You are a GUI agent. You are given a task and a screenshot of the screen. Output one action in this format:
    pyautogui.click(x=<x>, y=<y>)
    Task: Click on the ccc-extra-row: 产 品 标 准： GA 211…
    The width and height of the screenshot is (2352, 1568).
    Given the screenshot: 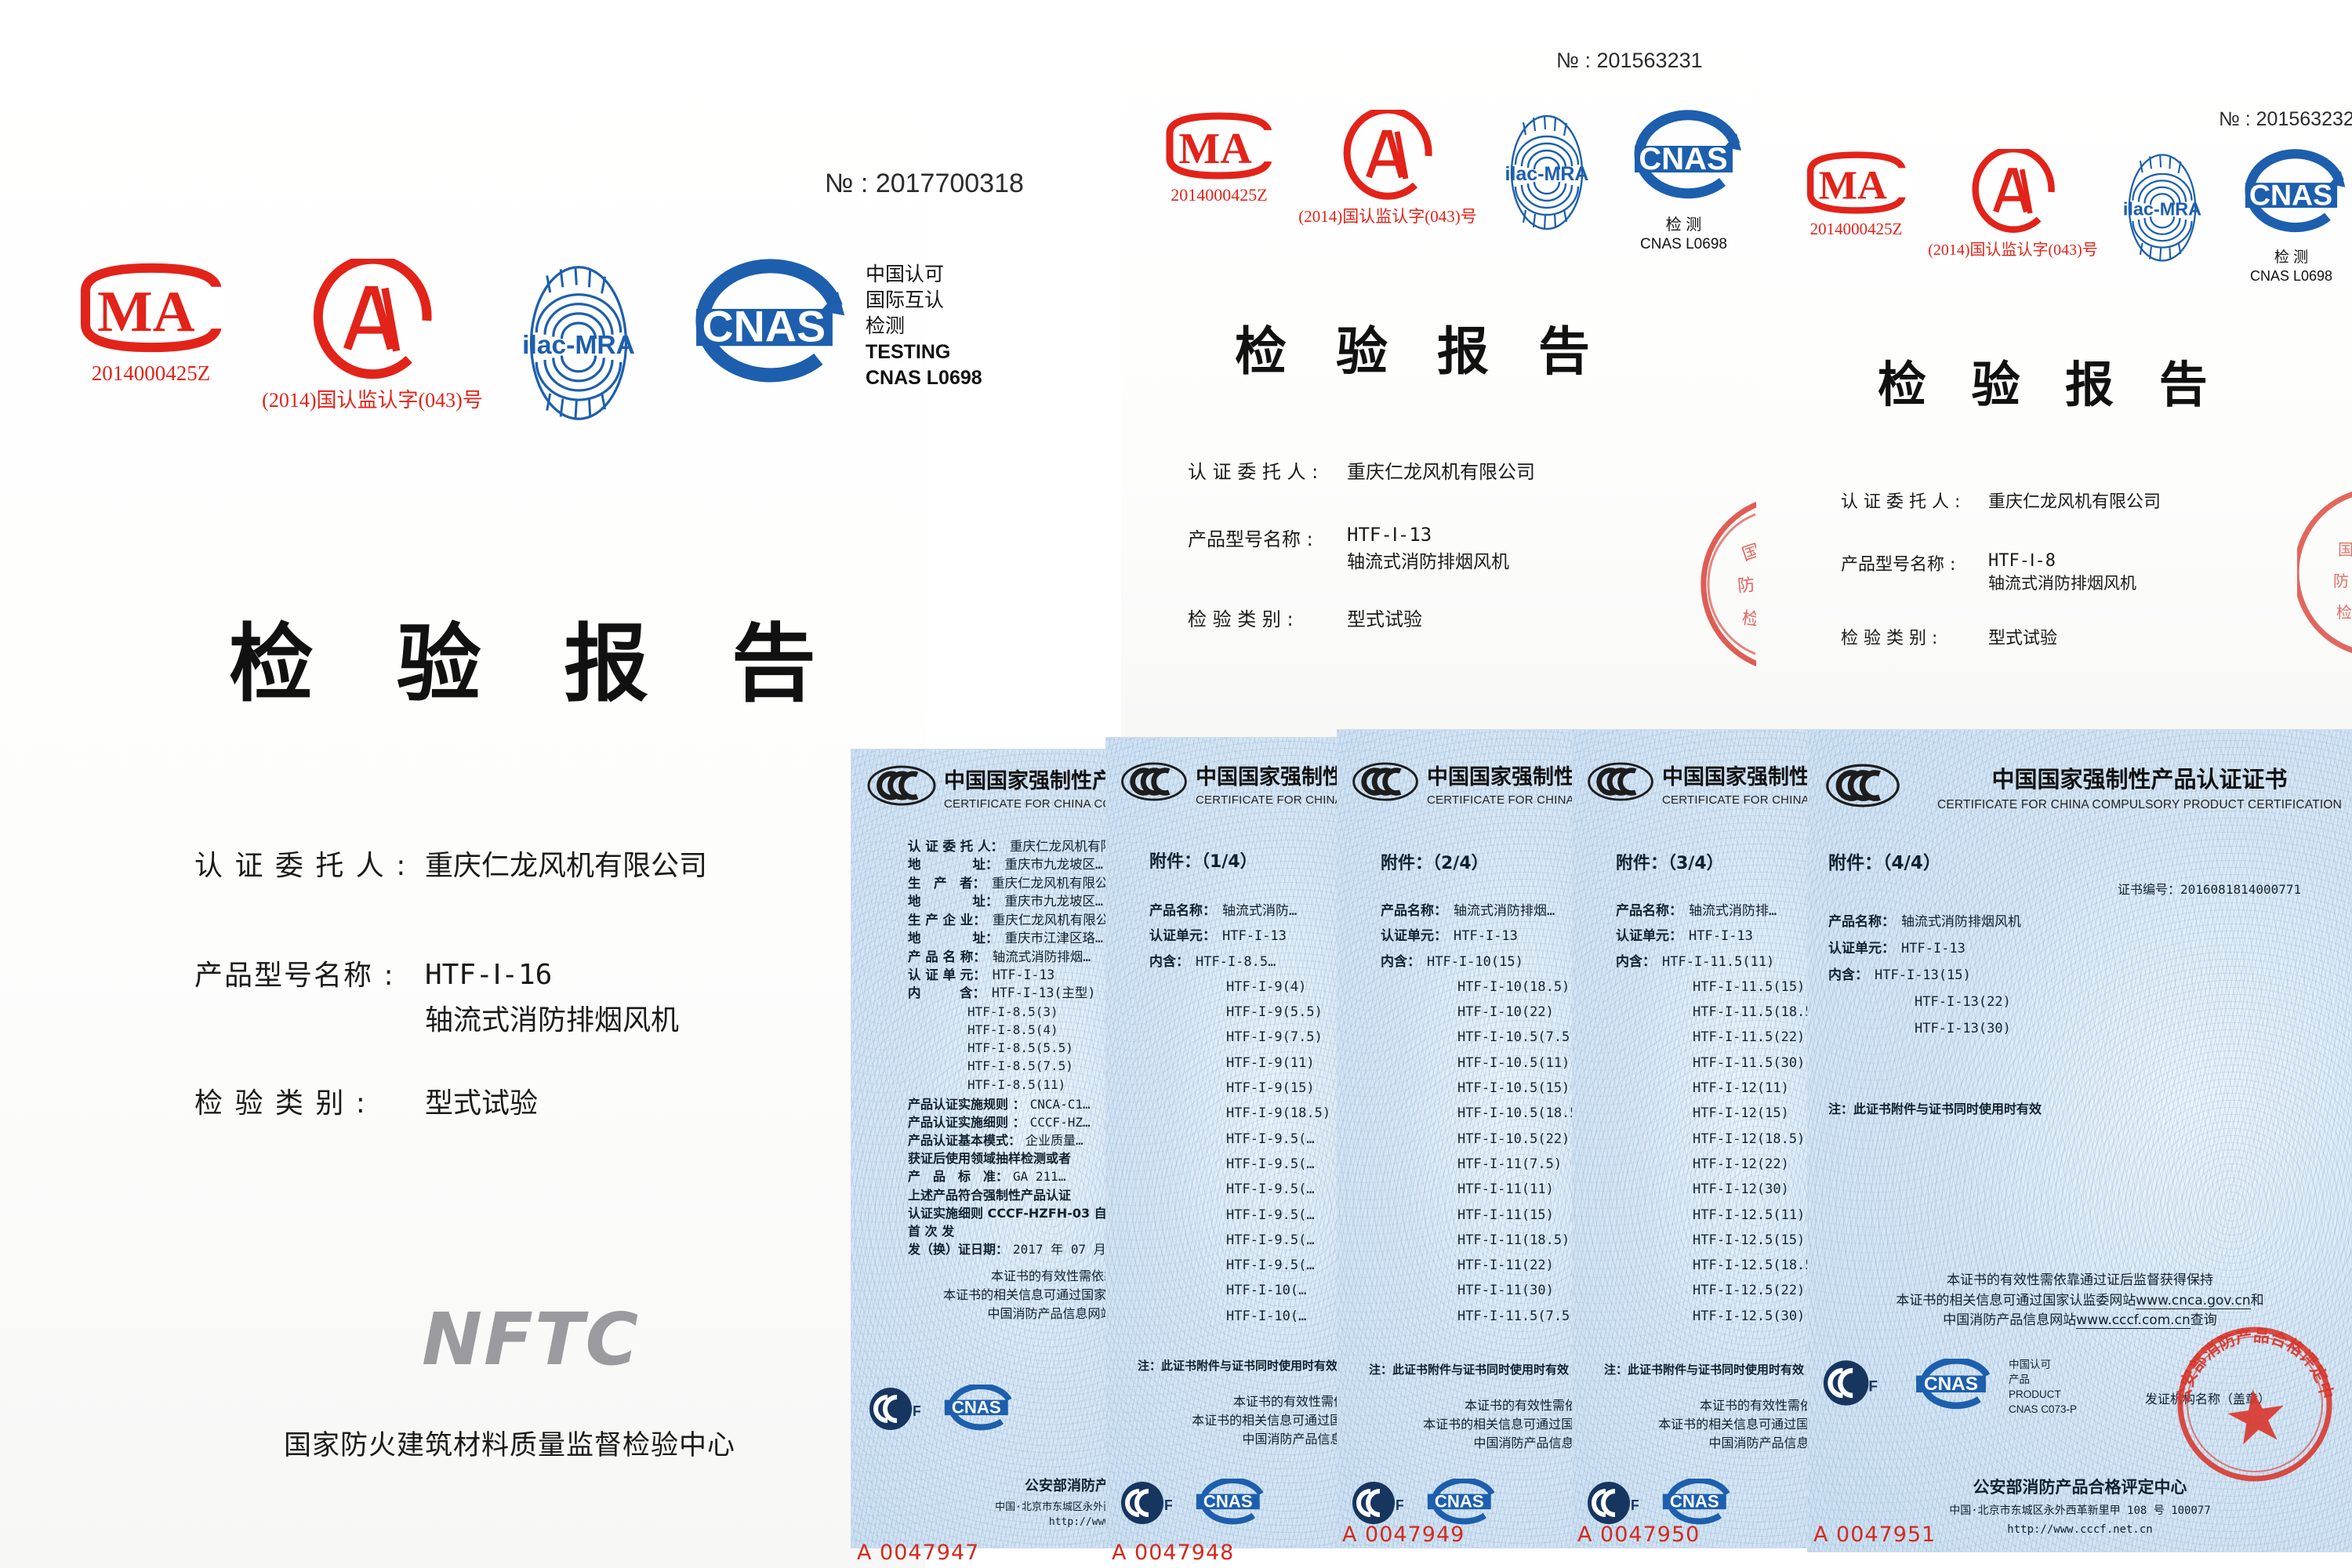 What is the action you would take?
    pyautogui.click(x=1008, y=1176)
    